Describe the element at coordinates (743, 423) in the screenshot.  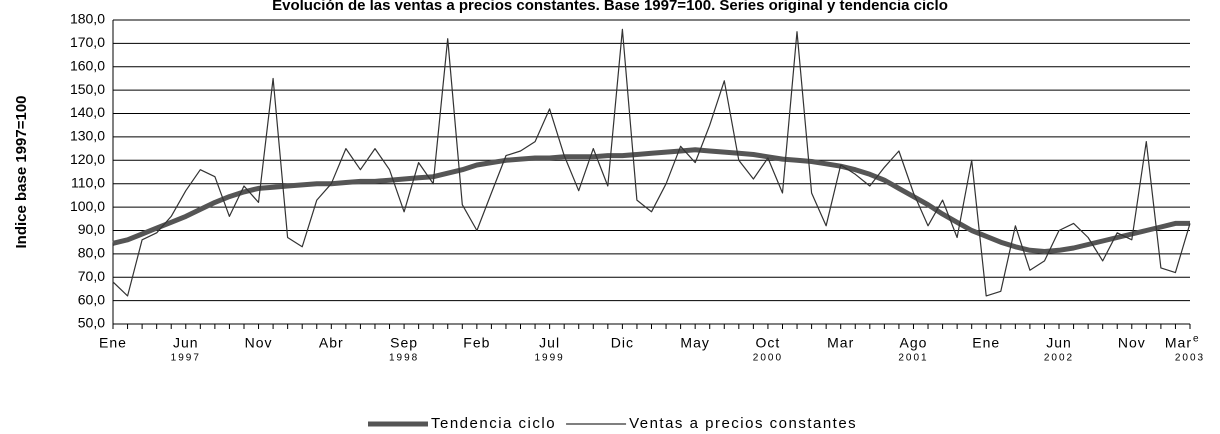
I see `legend-label: Ventas a precios constantes` at that location.